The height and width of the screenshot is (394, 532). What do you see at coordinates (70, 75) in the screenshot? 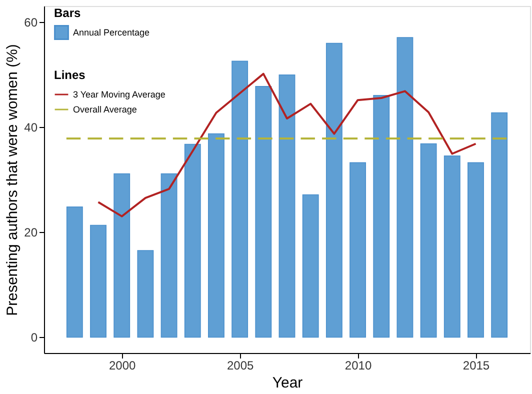
I see `text: Lines` at bounding box center [70, 75].